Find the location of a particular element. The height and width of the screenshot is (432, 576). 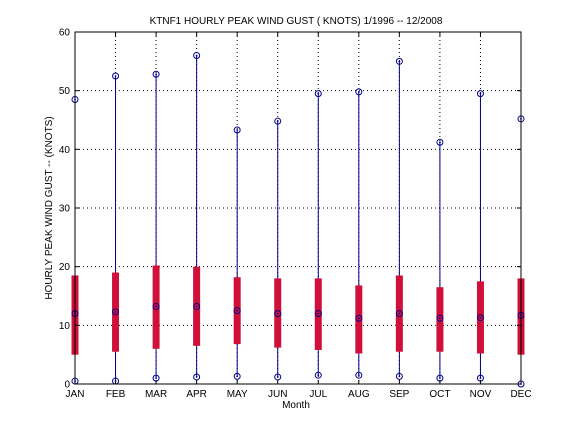

x-tick-label: MAR is located at coordinates (156, 394).